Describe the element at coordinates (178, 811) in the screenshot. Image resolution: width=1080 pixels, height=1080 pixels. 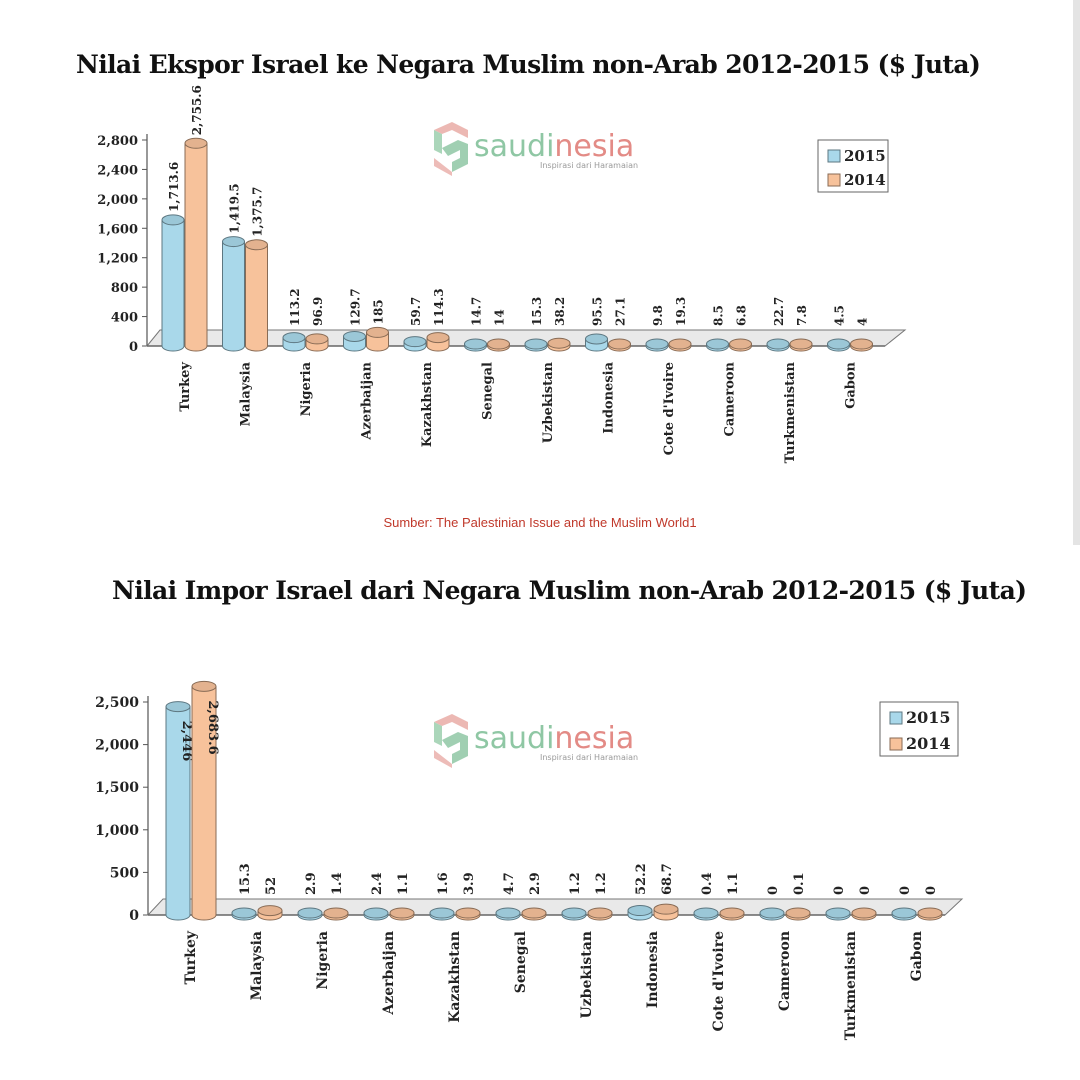
I see `import-bar-turkey-2015` at that location.